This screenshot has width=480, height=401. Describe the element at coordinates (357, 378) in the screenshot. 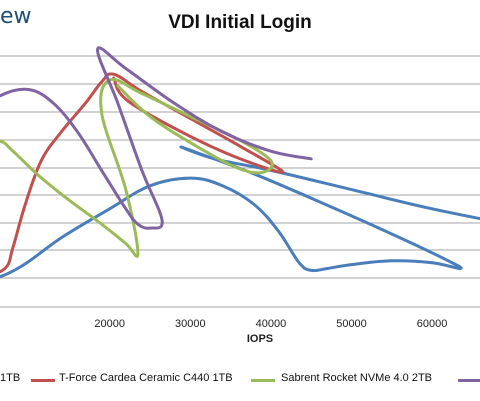

I see `legend-label-series-3: Sabrent Rocket NVMe 4.0 2TB` at that location.